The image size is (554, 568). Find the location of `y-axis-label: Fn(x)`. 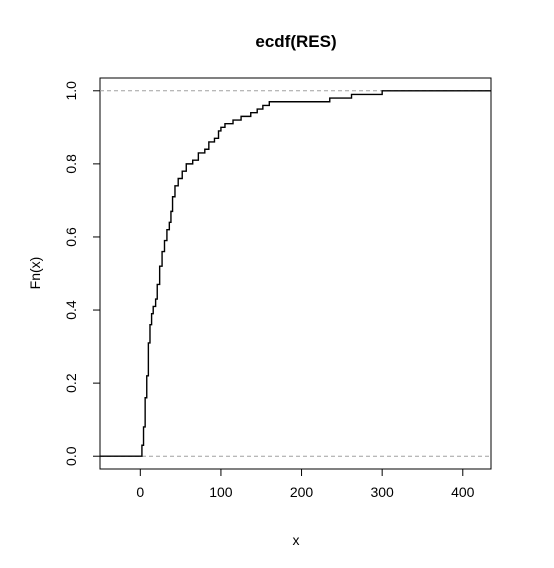

y-axis-label: Fn(x) is located at coordinates (35, 273).